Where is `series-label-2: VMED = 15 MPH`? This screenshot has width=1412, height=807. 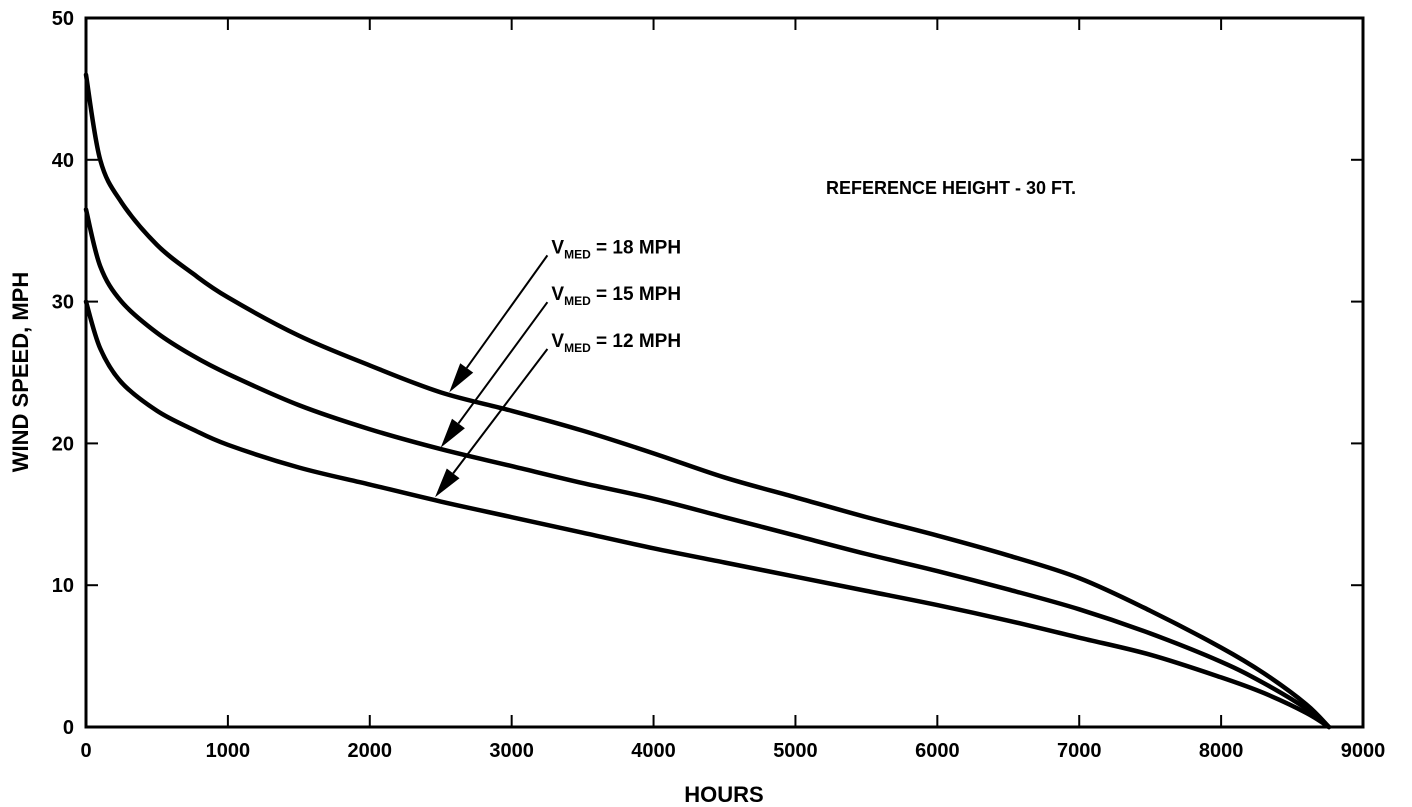
series-label-2: VMED = 15 MPH is located at coordinates (616, 296).